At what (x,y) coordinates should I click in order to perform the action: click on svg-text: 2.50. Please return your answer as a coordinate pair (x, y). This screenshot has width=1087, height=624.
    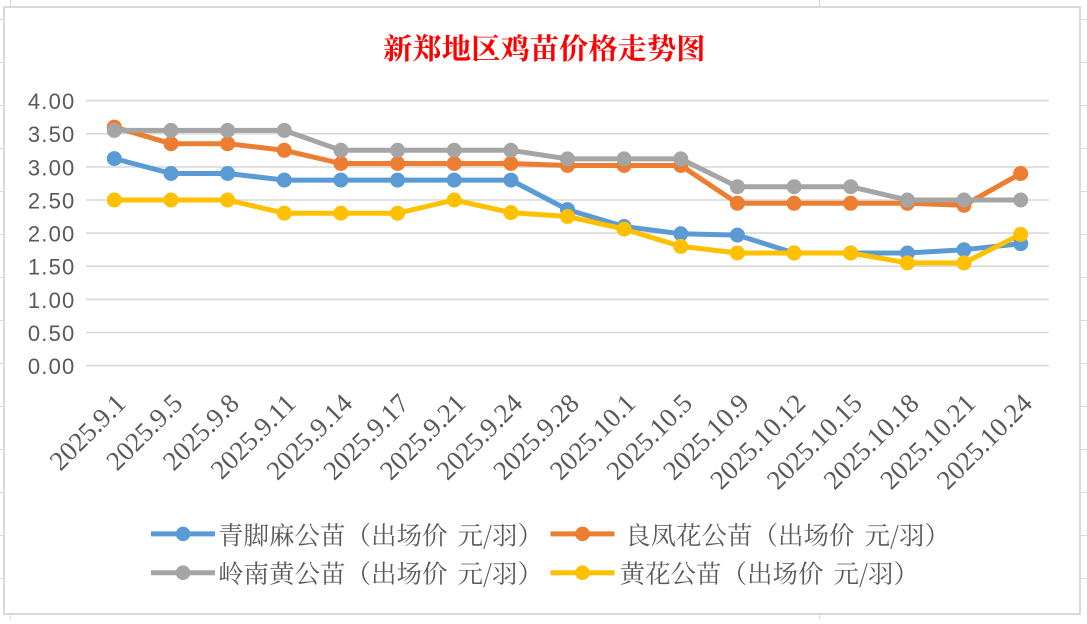
    Looking at the image, I should click on (52, 201).